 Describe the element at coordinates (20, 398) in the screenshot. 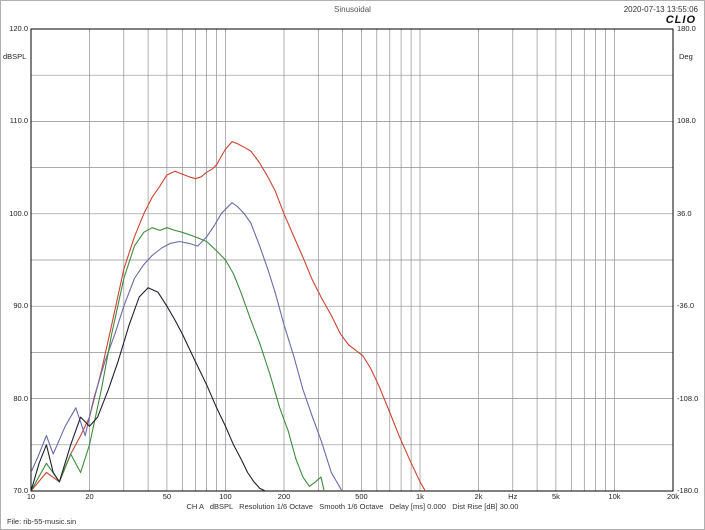

I see `y-axis-tick-label: 80.0` at that location.